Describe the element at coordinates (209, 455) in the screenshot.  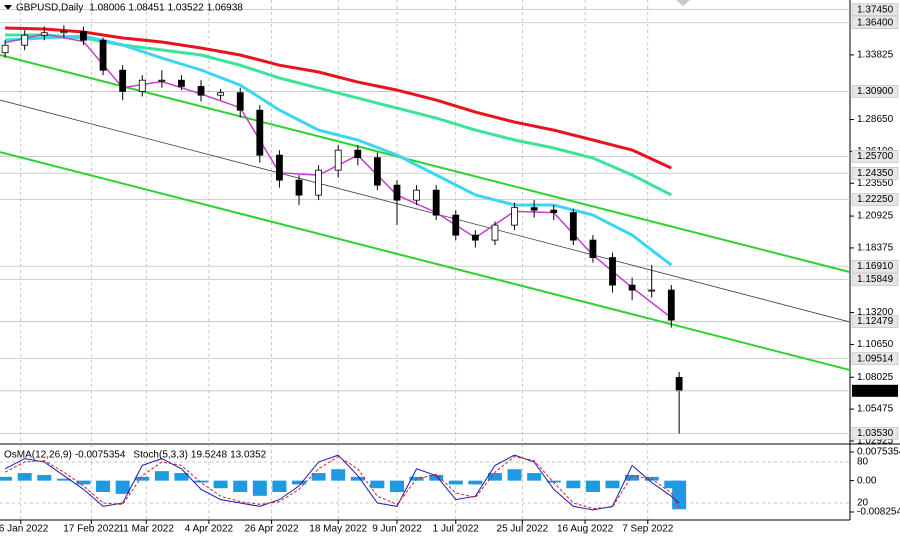
I see `oscillator-header: 19.5248` at that location.